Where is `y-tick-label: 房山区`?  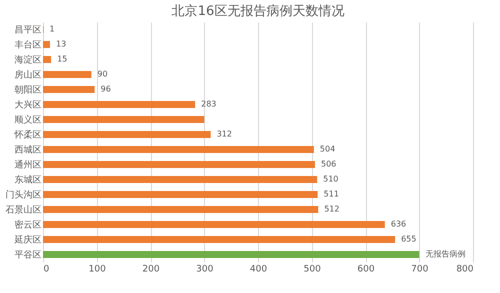
y-tick-label: 房山区 is located at coordinates (28, 75).